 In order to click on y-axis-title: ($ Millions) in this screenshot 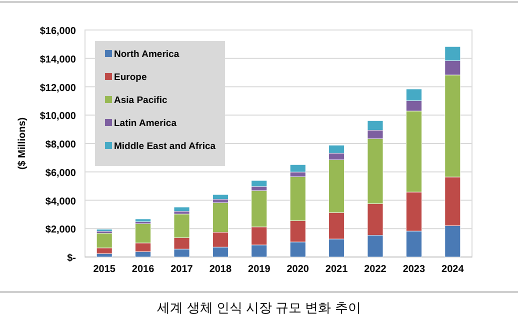, I will do `click(22, 143)`.